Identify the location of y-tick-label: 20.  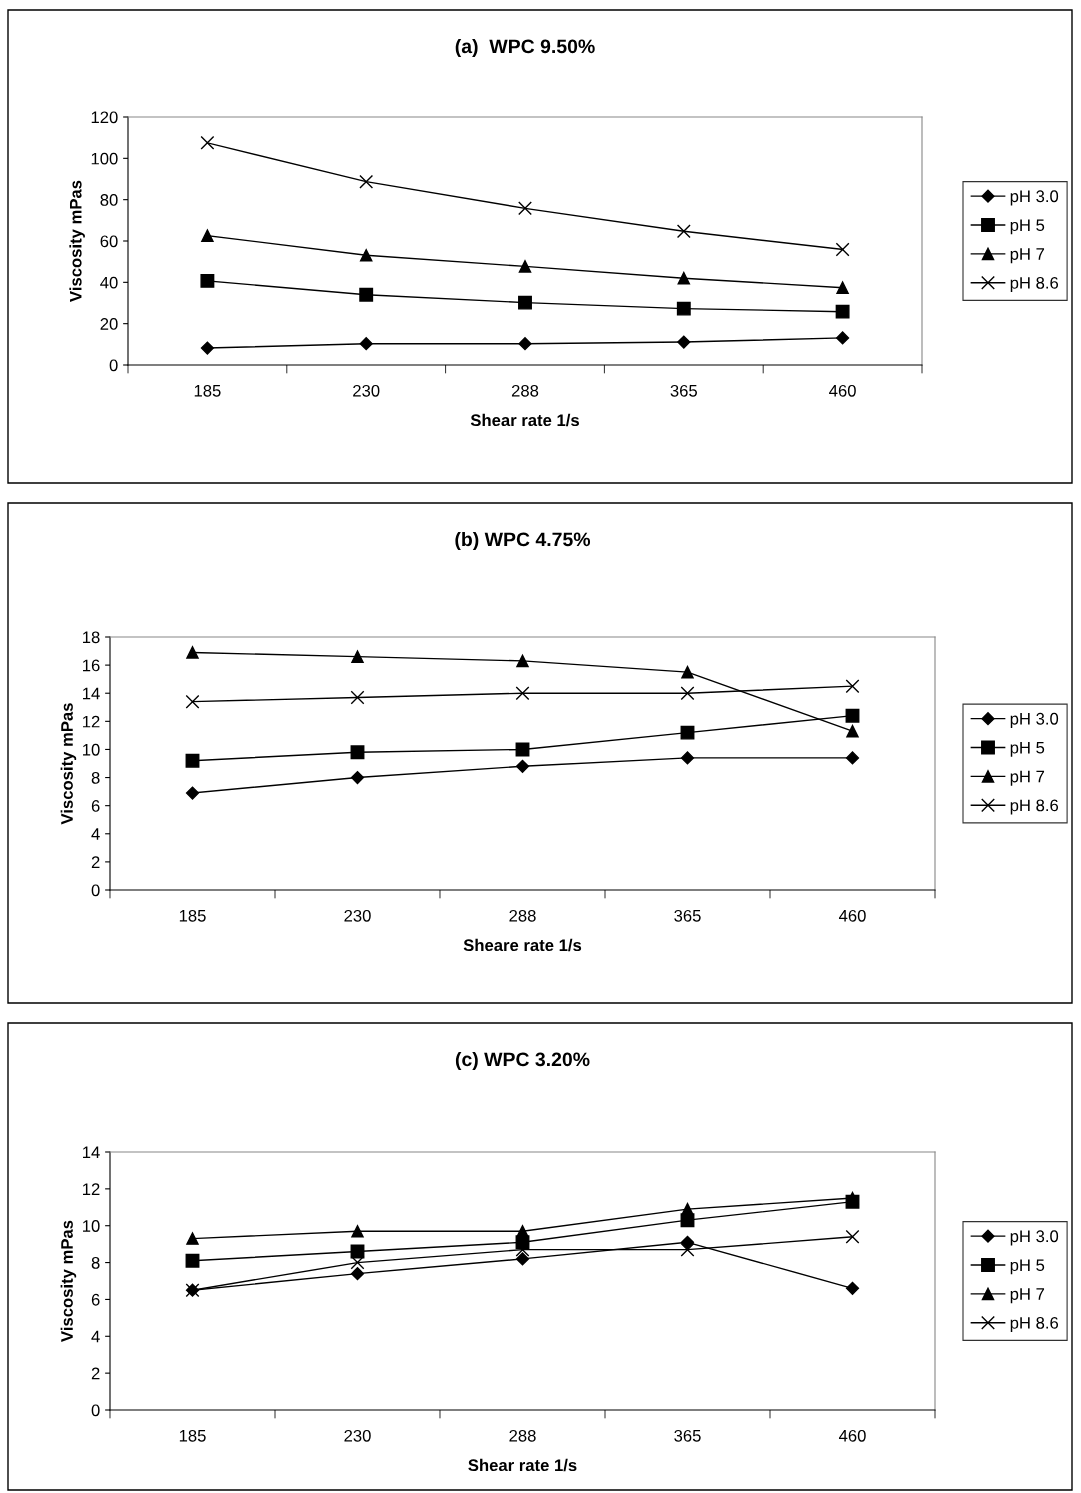
(109, 324).